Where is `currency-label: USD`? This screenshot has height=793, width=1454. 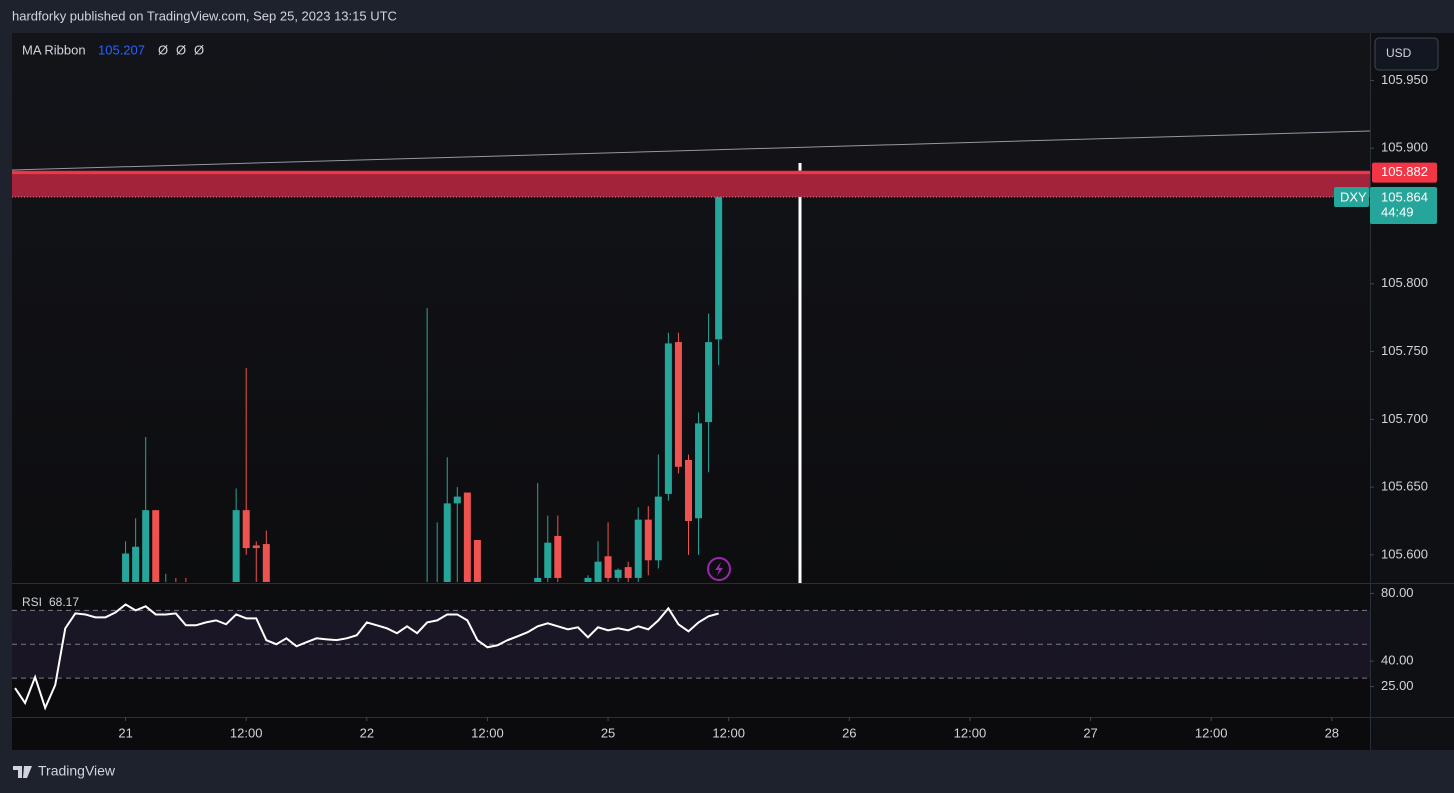 currency-label: USD is located at coordinates (1399, 53).